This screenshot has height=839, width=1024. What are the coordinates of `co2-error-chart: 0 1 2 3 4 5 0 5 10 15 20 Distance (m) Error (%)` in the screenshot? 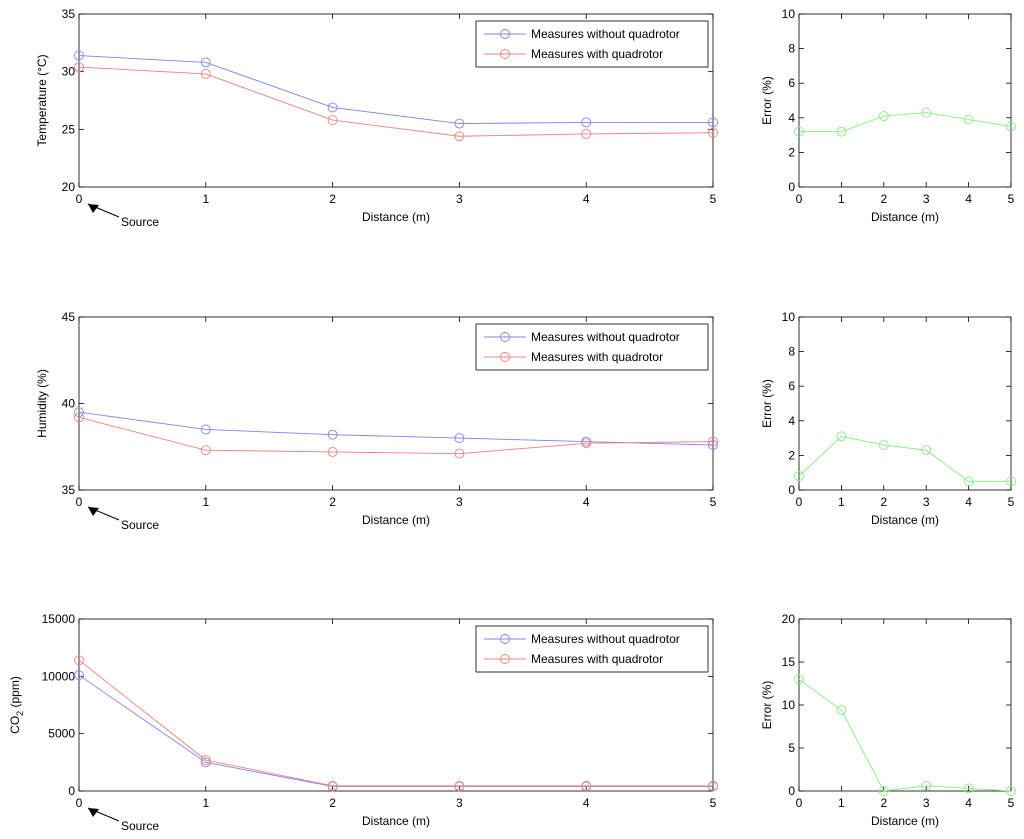 It's located at (888, 720).